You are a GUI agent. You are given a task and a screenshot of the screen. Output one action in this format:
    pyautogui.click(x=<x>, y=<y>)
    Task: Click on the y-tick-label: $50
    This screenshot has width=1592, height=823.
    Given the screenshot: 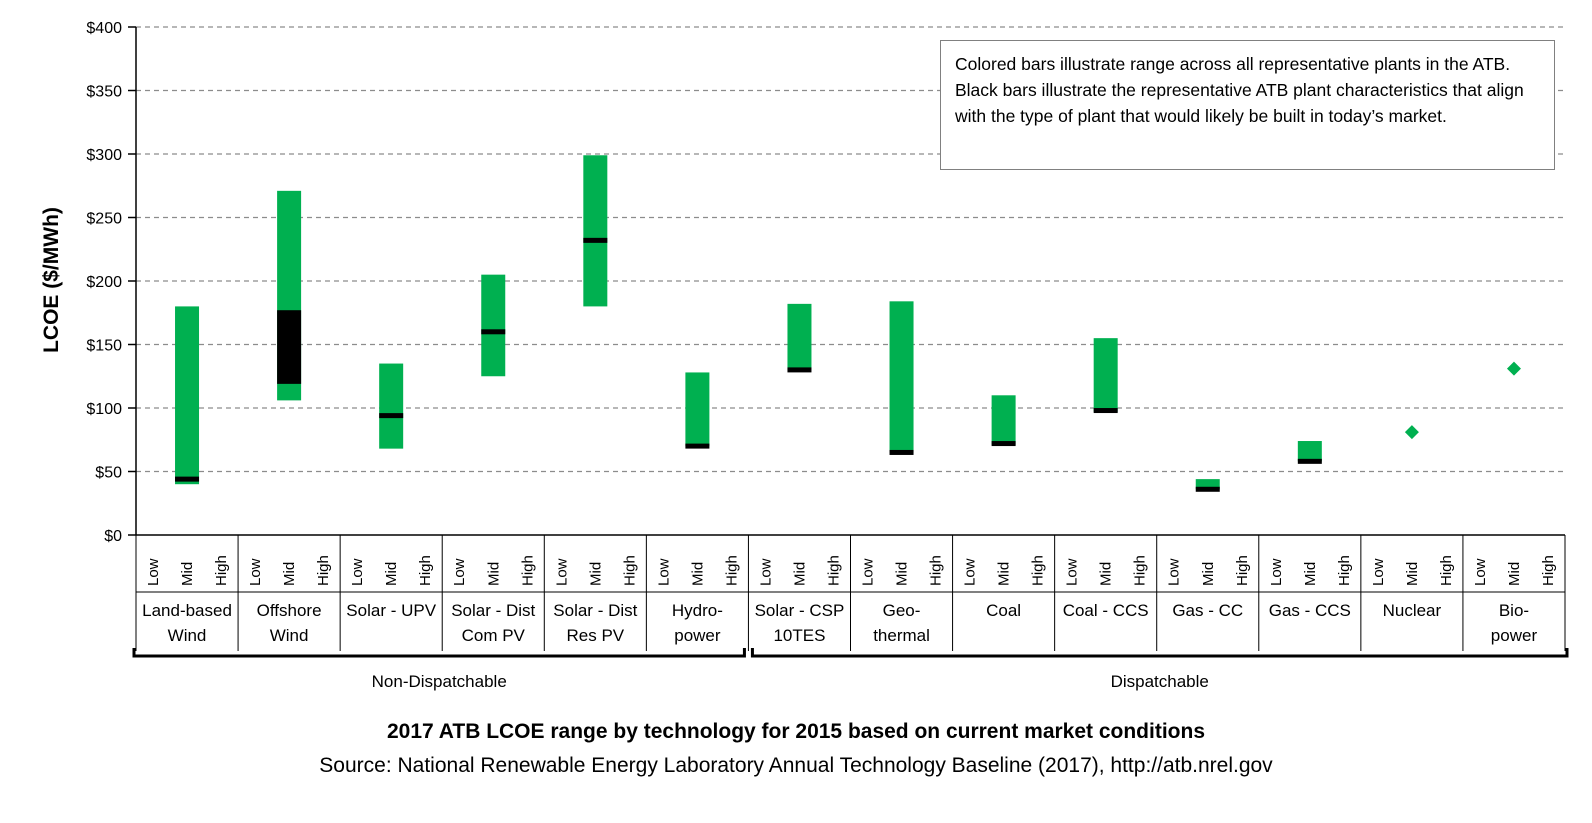 What is the action you would take?
    pyautogui.click(x=108, y=473)
    